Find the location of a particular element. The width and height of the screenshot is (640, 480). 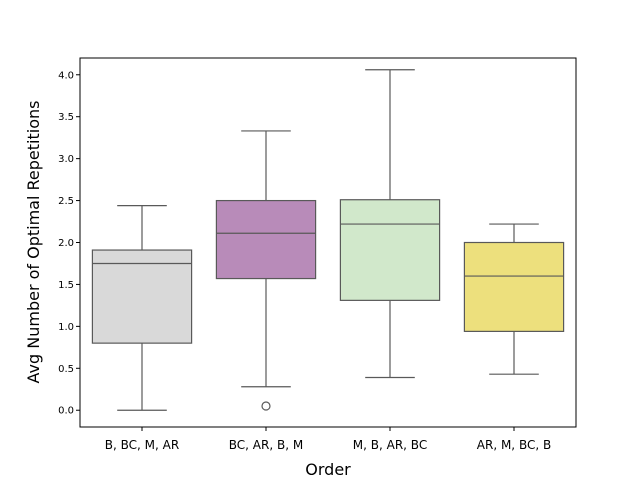

y-tick-label: 4.0 is located at coordinates (66, 75).